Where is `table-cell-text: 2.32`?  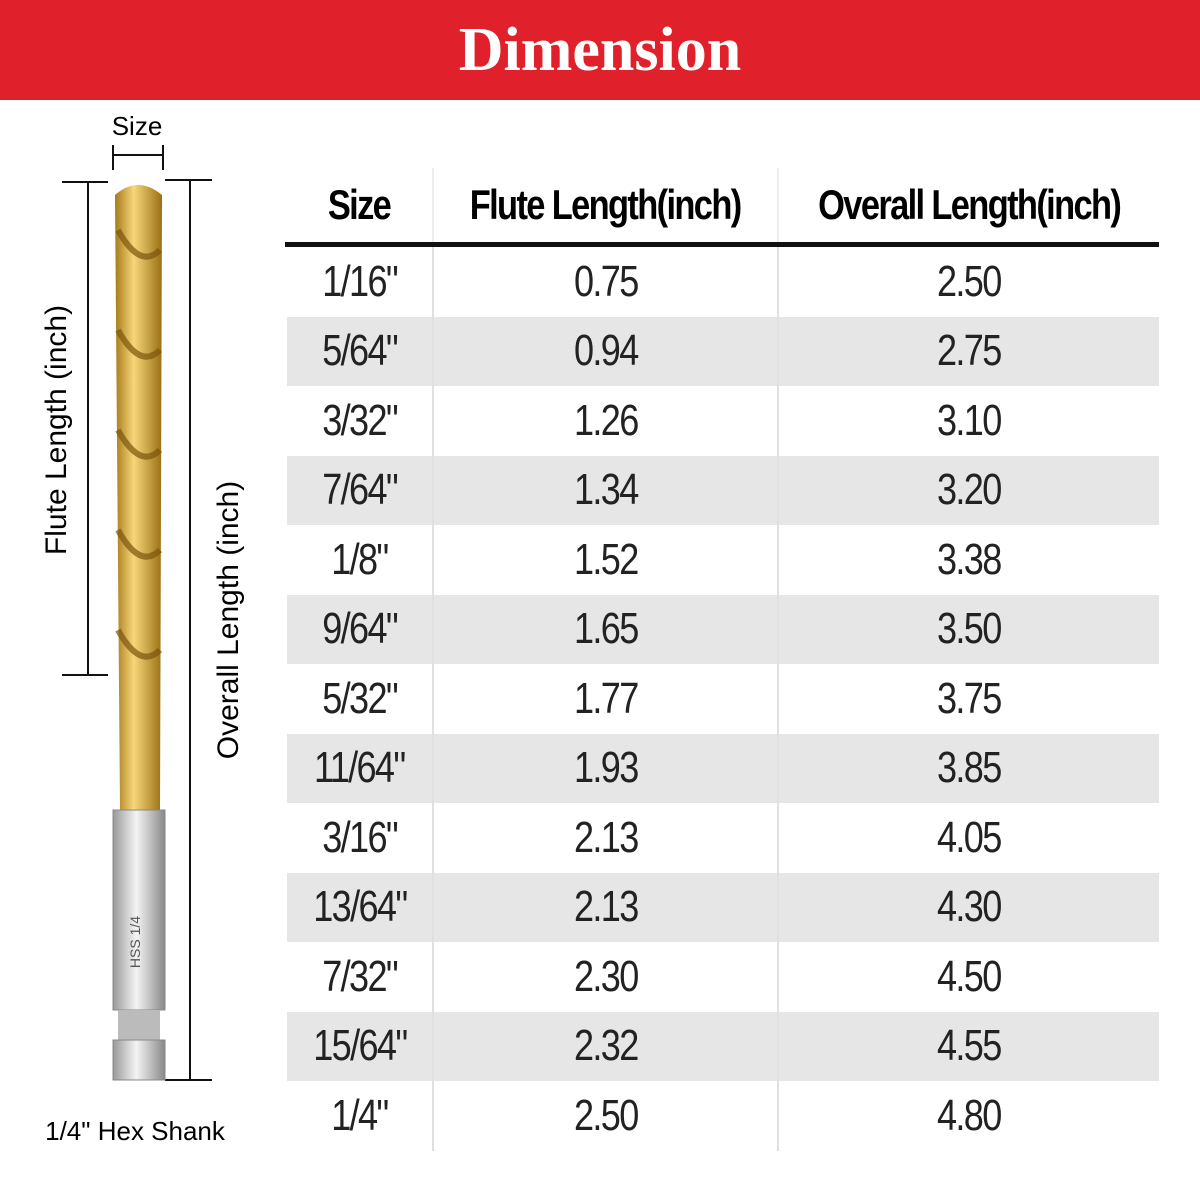
table-cell-text: 2.32 is located at coordinates (606, 1046).